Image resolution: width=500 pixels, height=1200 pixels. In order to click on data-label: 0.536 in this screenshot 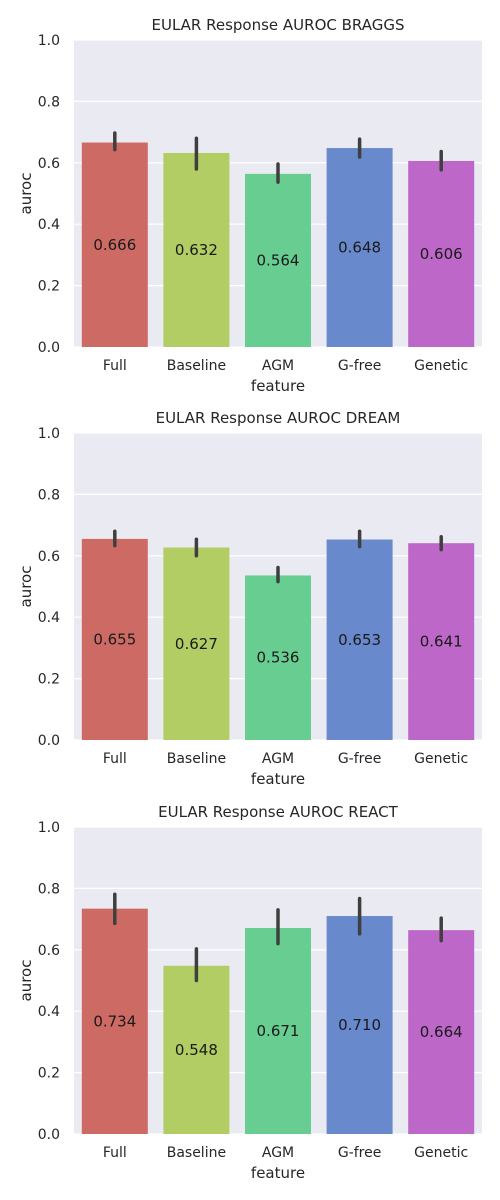, I will do `click(278, 658)`.